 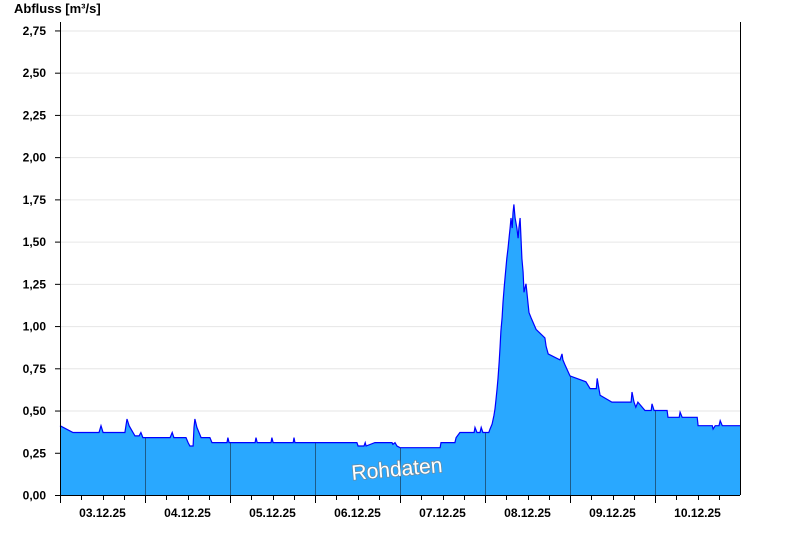 What do you see at coordinates (35, 73) in the screenshot?
I see `y-tick-label: 2,50` at bounding box center [35, 73].